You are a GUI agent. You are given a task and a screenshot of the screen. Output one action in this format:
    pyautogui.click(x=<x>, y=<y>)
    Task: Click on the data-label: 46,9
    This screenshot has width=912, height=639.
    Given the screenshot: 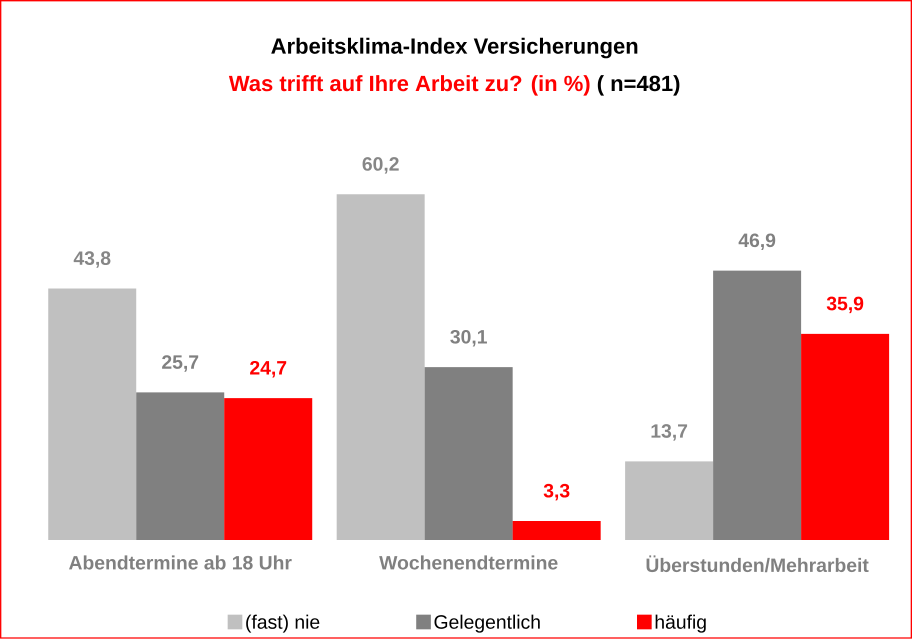 What is the action you would take?
    pyautogui.click(x=757, y=242)
    